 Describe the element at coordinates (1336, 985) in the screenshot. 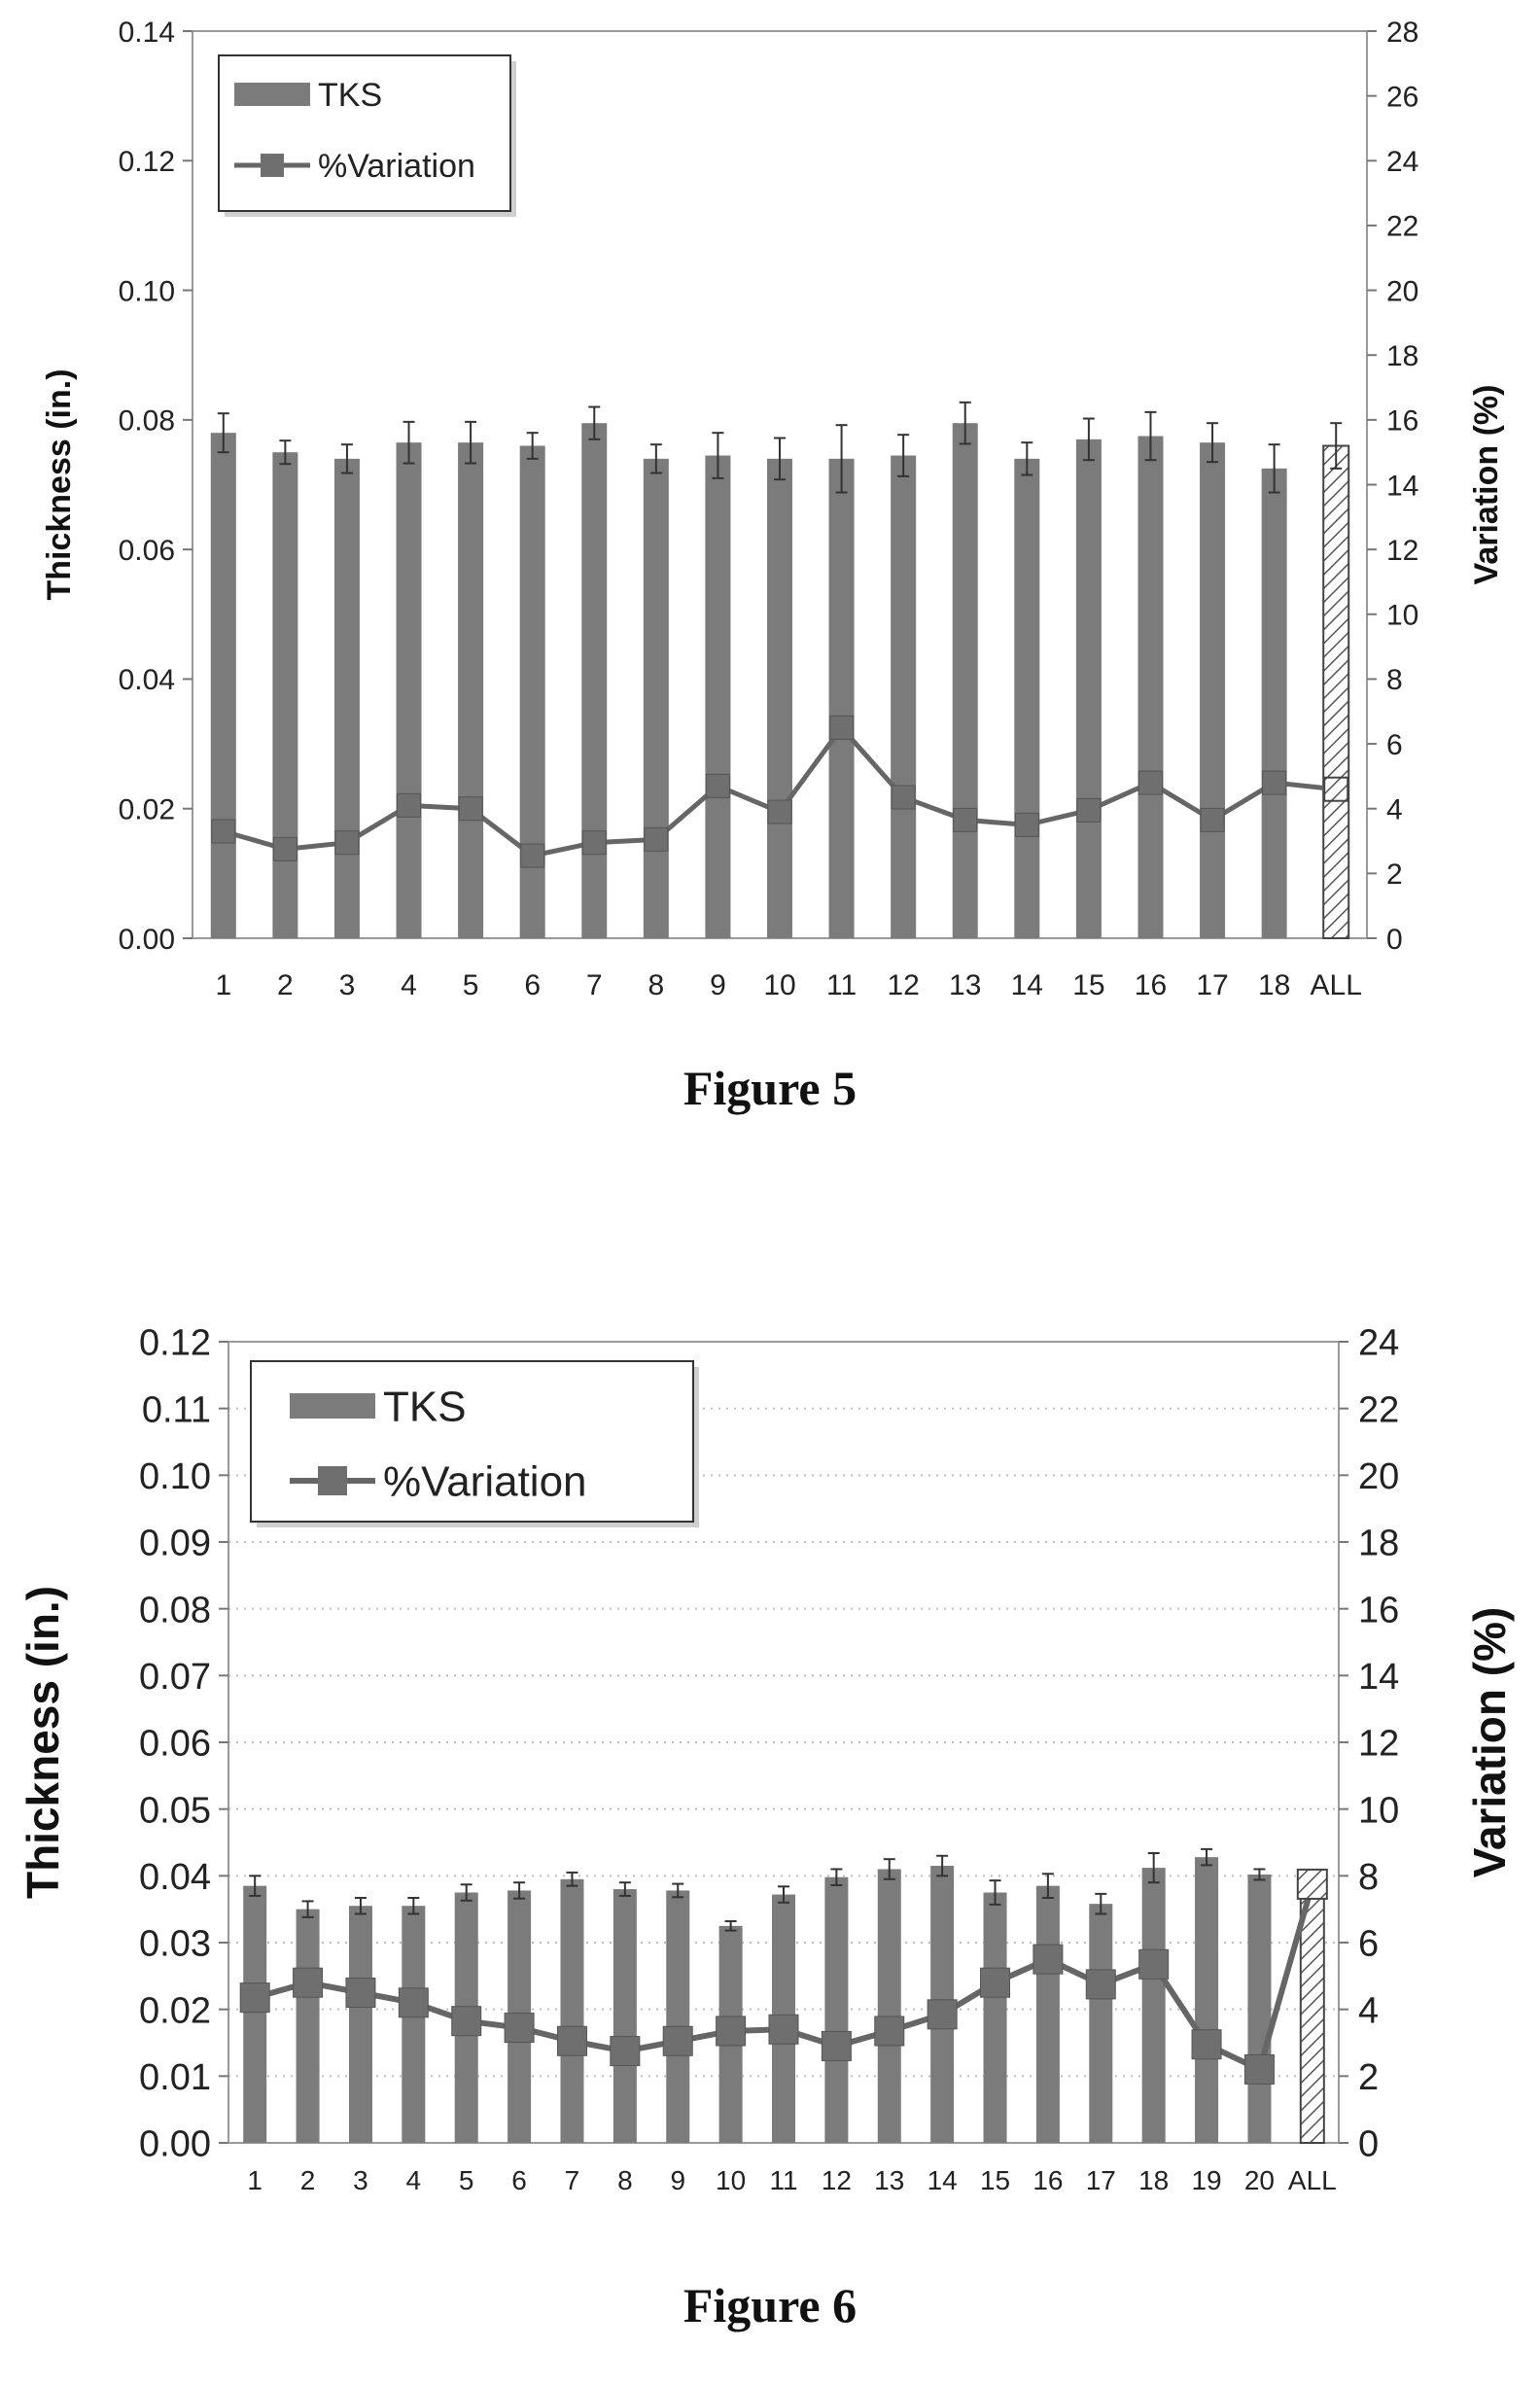

I see `x-tick-label: ALL` at that location.